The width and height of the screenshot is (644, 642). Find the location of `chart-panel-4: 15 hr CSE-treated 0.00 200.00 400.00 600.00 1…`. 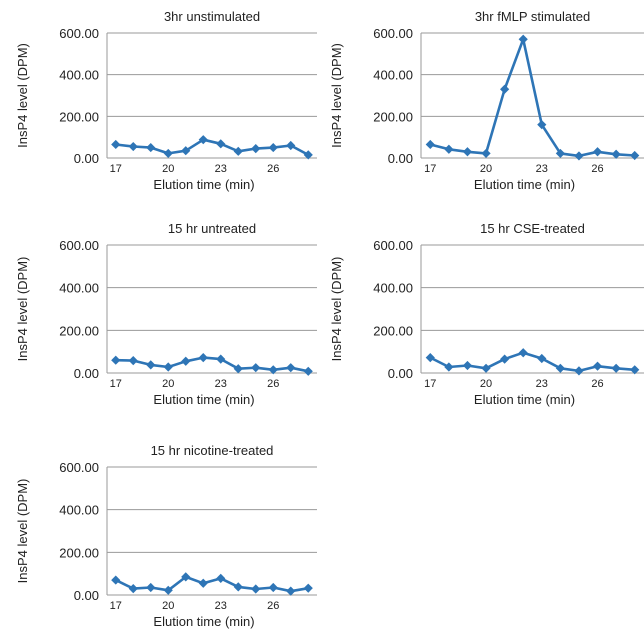

chart-panel-4: 15 hr CSE-treated 0.00 200.00 400.00 600.00 1… is located at coordinates (486, 314).